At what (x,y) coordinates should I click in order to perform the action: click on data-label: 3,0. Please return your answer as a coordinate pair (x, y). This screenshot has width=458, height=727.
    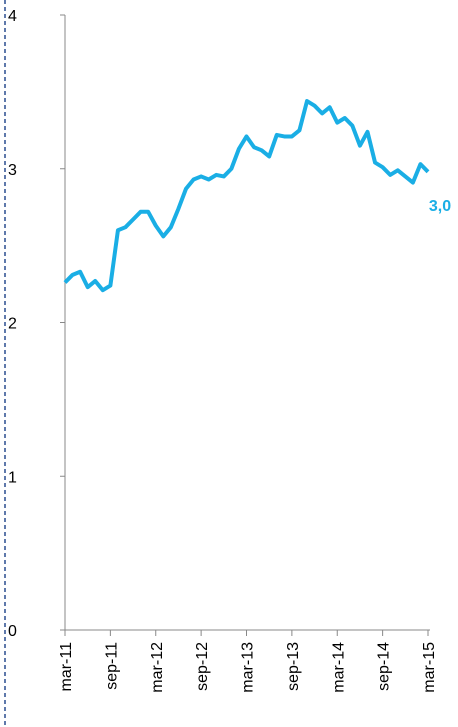
    Looking at the image, I should click on (440, 206).